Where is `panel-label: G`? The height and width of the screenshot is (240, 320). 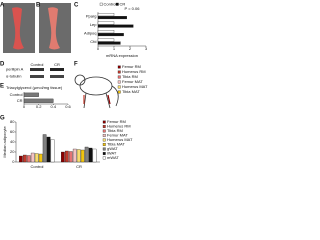 panel-label: G is located at coordinates (2, 119).